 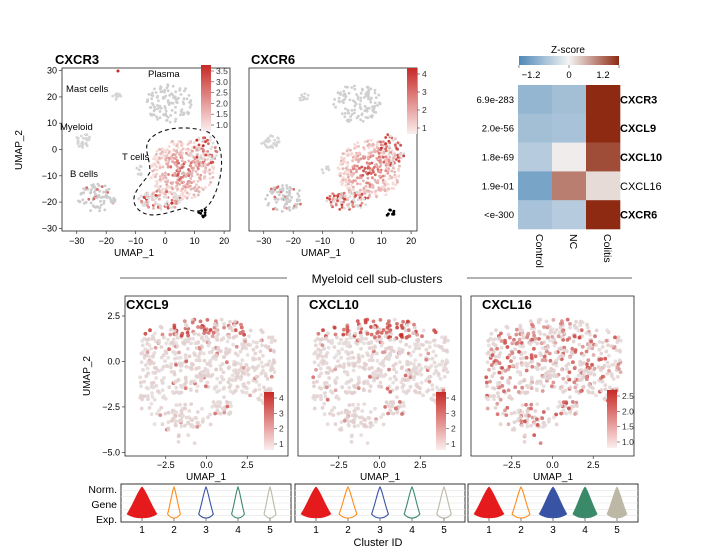 What do you see at coordinates (77, 59) in the screenshot?
I see `umap-title: CXCR3` at bounding box center [77, 59].